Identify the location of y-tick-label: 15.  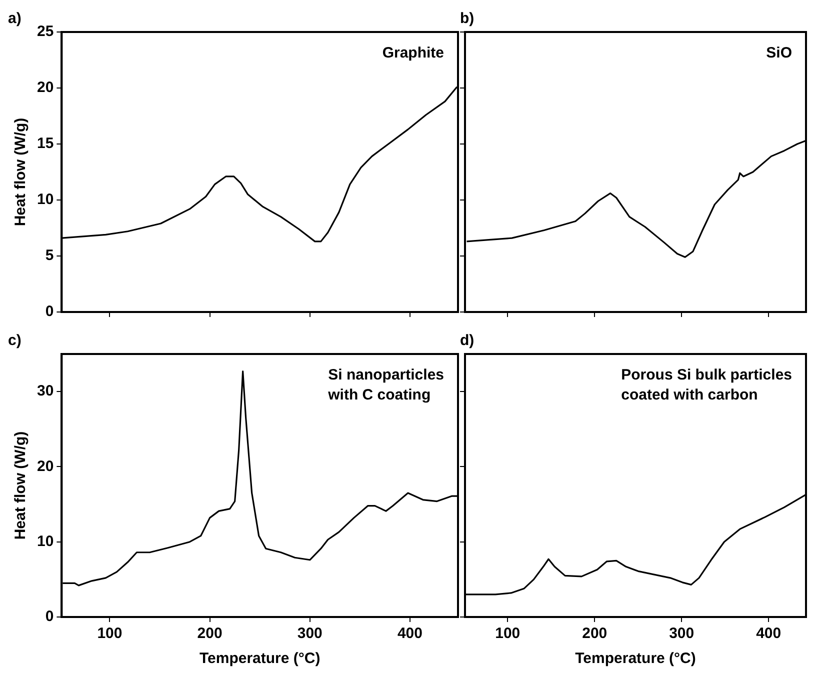
(45, 143).